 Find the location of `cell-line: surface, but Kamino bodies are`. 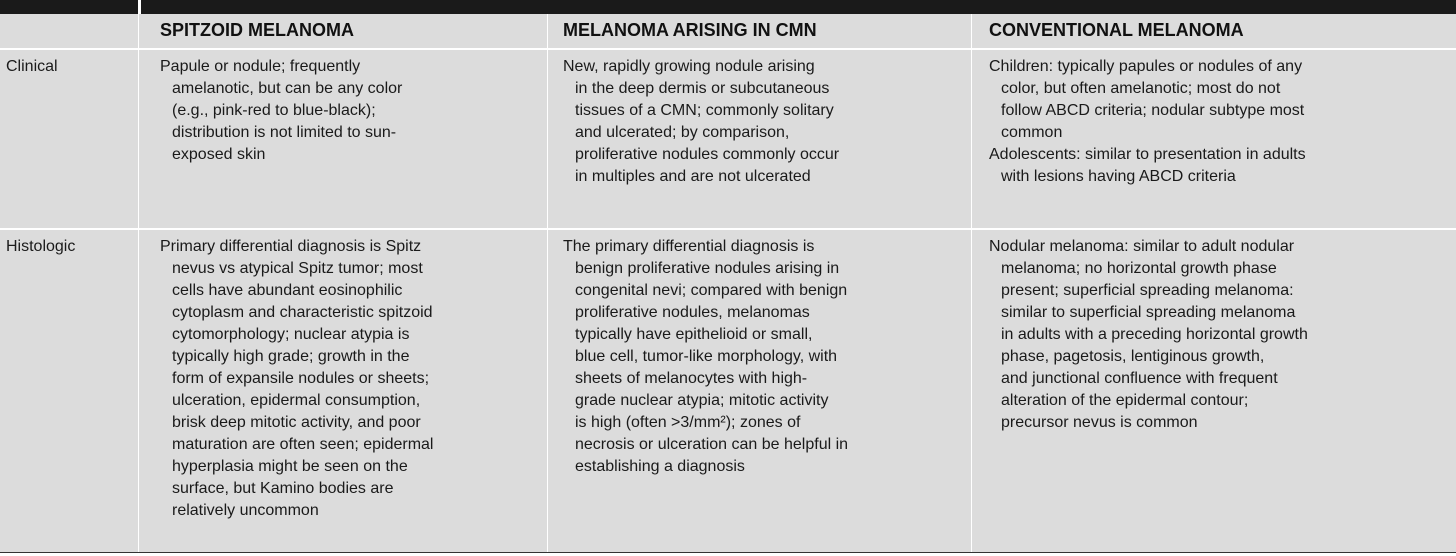

cell-line: surface, but Kamino bodies are is located at coordinates (283, 488).